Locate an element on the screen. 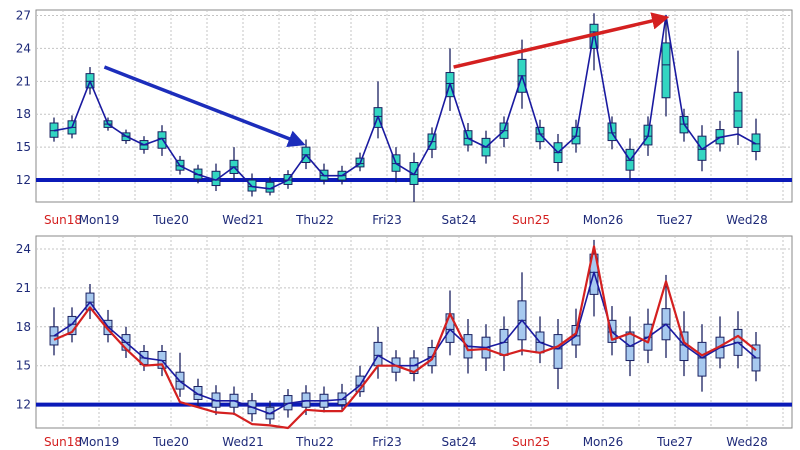 The width and height of the screenshot is (800, 450). trend-arrow-up is located at coordinates (561, 40).